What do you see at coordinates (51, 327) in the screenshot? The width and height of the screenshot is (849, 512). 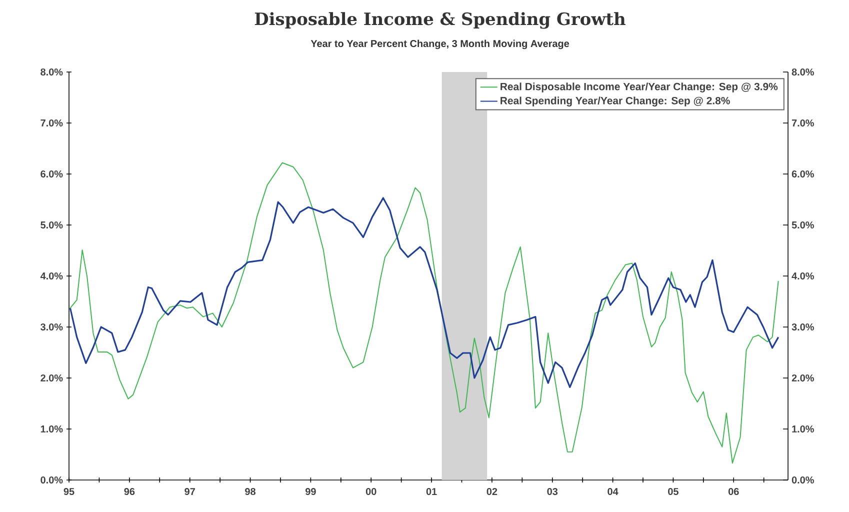 I see `y-tick-label: 3.0%` at bounding box center [51, 327].